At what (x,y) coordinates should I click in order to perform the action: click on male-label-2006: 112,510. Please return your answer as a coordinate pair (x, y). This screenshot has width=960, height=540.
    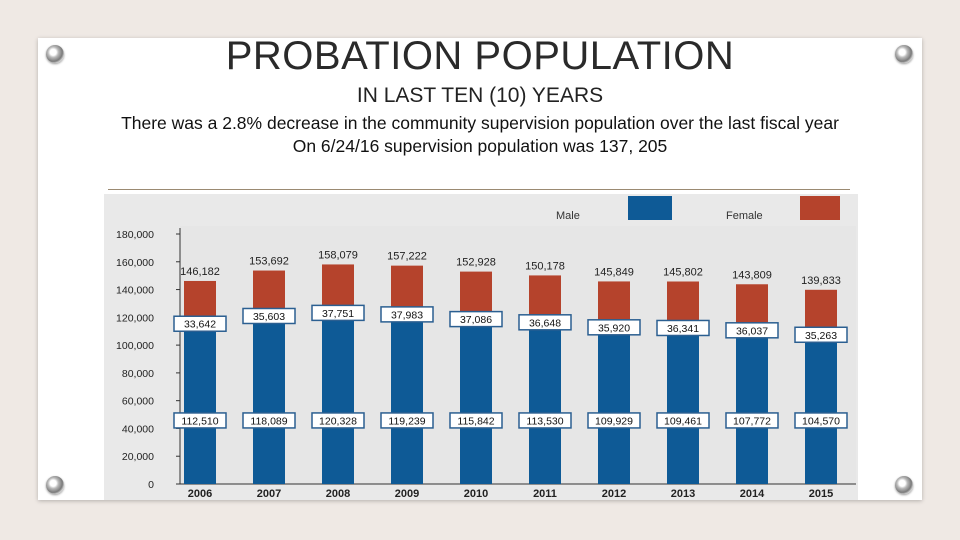
    Looking at the image, I should click on (199, 421).